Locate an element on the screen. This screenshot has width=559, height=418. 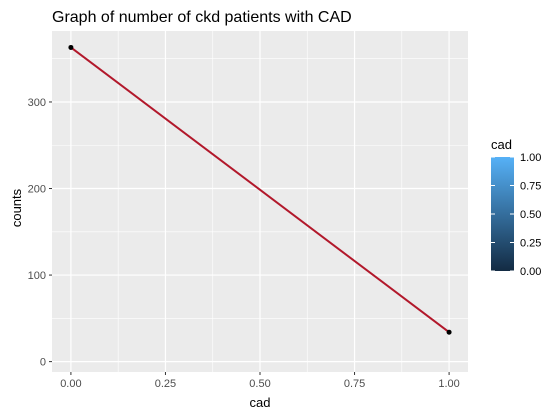
y-tick-label: 300 is located at coordinates (37, 103).